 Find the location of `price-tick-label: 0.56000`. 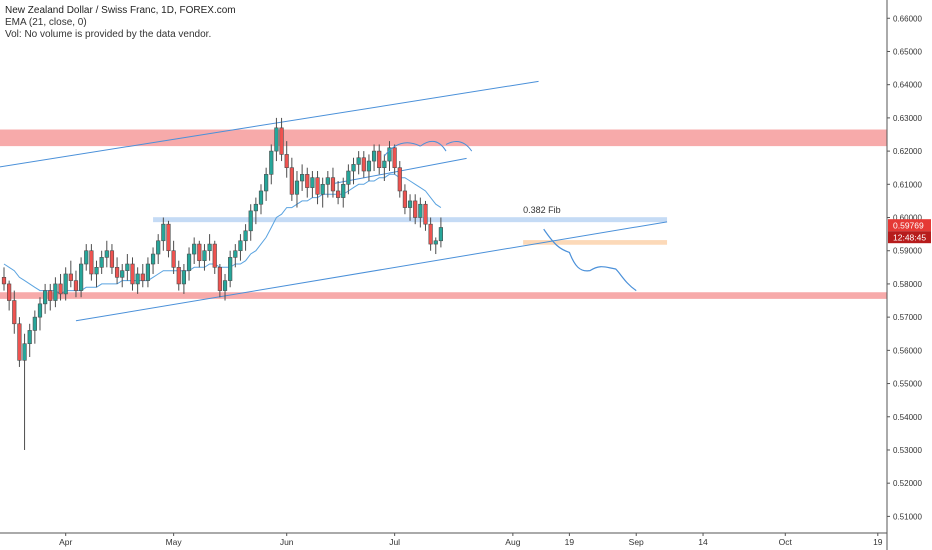

price-tick-label: 0.56000 is located at coordinates (907, 350).